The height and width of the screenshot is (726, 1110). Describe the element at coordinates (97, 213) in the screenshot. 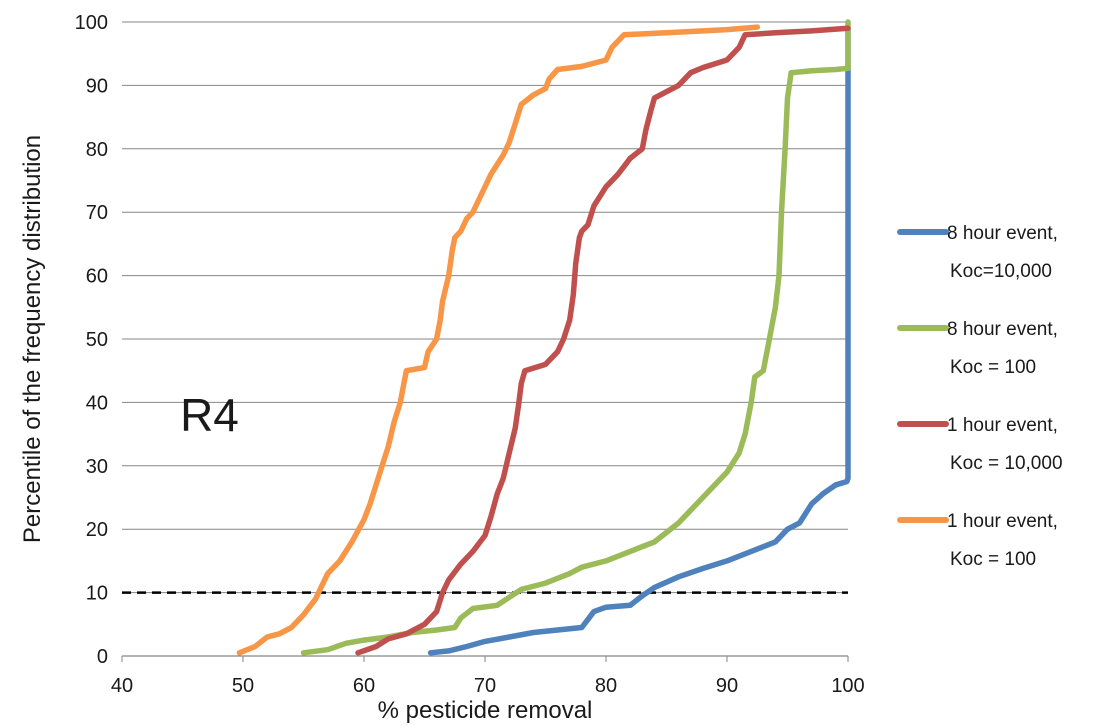

I see `y-tick-label: 70` at that location.